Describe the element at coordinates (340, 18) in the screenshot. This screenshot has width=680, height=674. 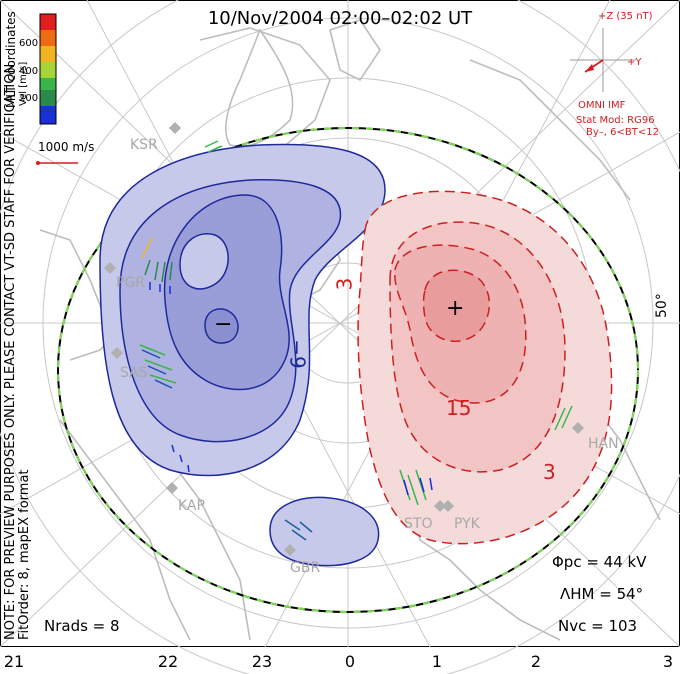
I see `map-title: 10/Nov/2004 02:00–02:02 UT` at that location.